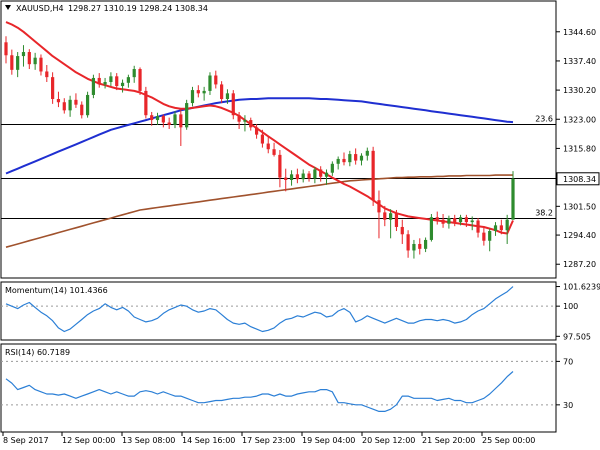 The height and width of the screenshot is (450, 600). What do you see at coordinates (544, 119) in the screenshot?
I see `fib-label: 23.6` at bounding box center [544, 119].